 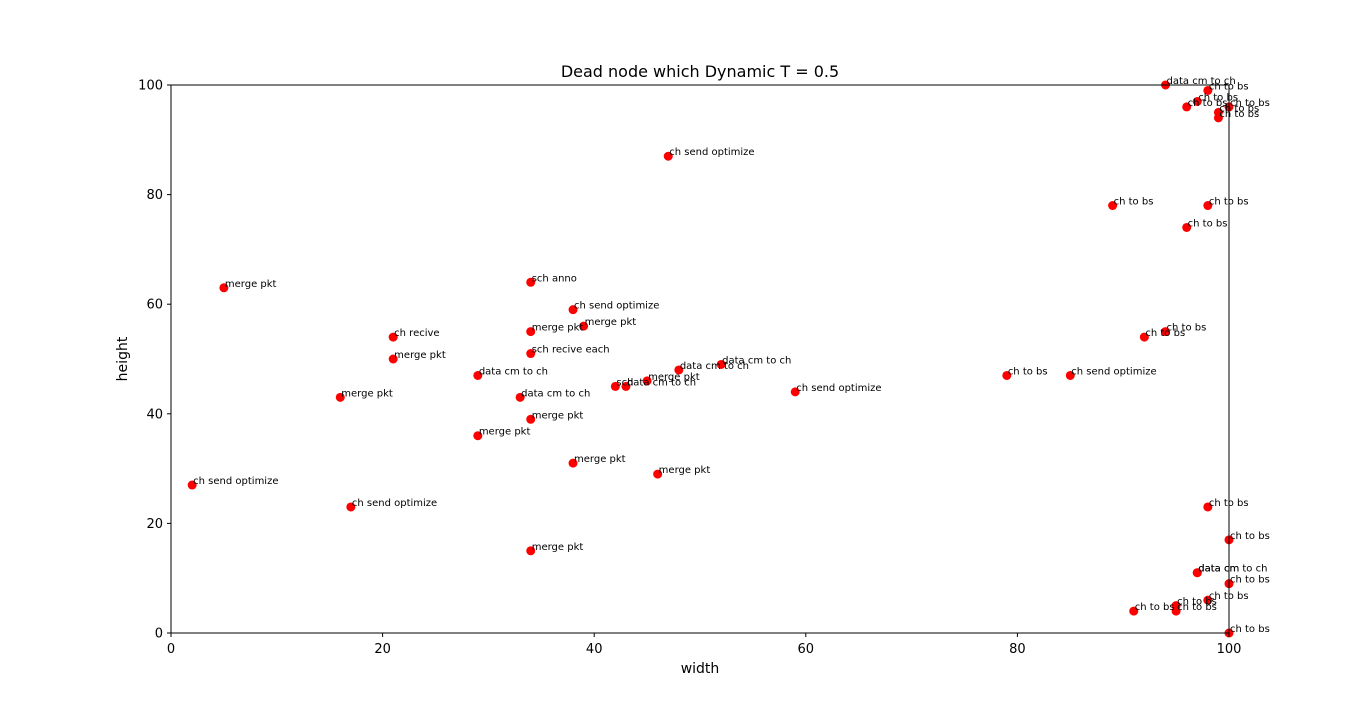 What do you see at coordinates (171, 649) in the screenshot?
I see `x-tick-label: 0` at bounding box center [171, 649].